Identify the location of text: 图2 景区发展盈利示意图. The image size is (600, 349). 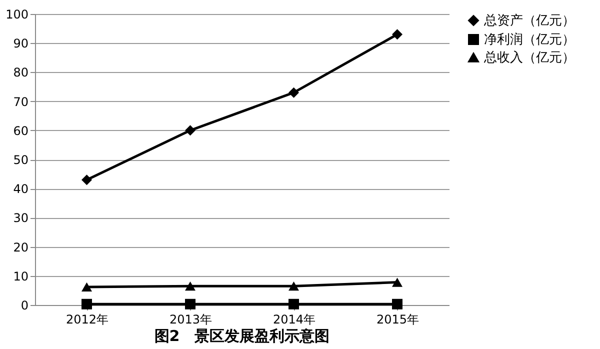
(242, 336).